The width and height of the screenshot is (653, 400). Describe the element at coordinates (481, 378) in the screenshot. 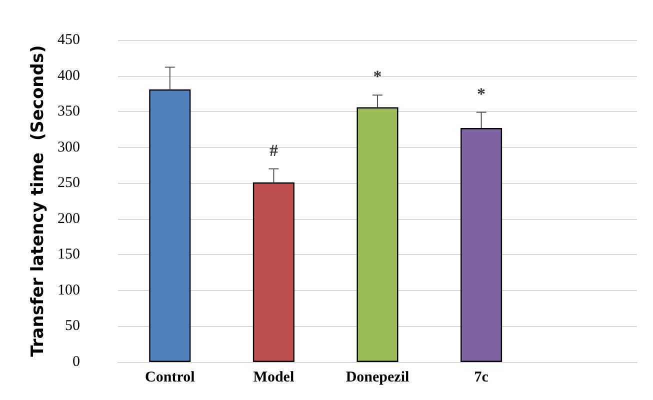

I see `x-tick-label: 7c` at that location.